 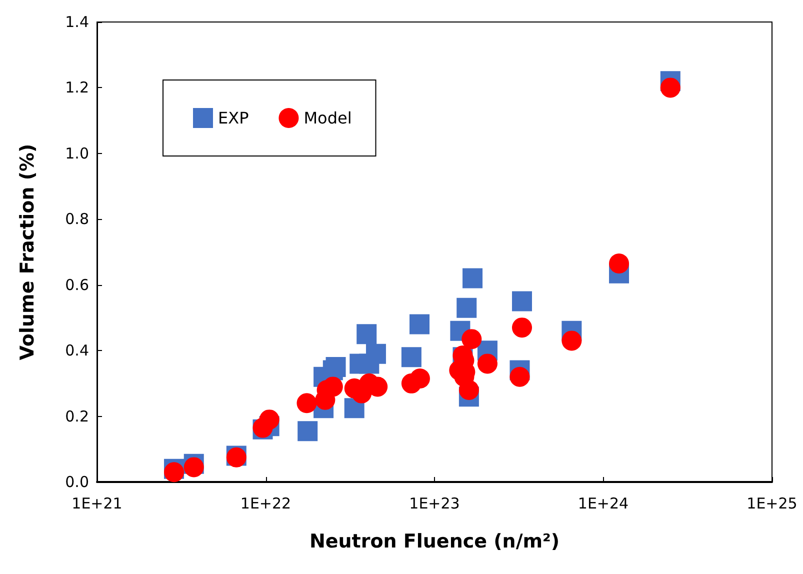 What do you see at coordinates (77, 482) in the screenshot?
I see `y-tick-label: 0.0` at bounding box center [77, 482].